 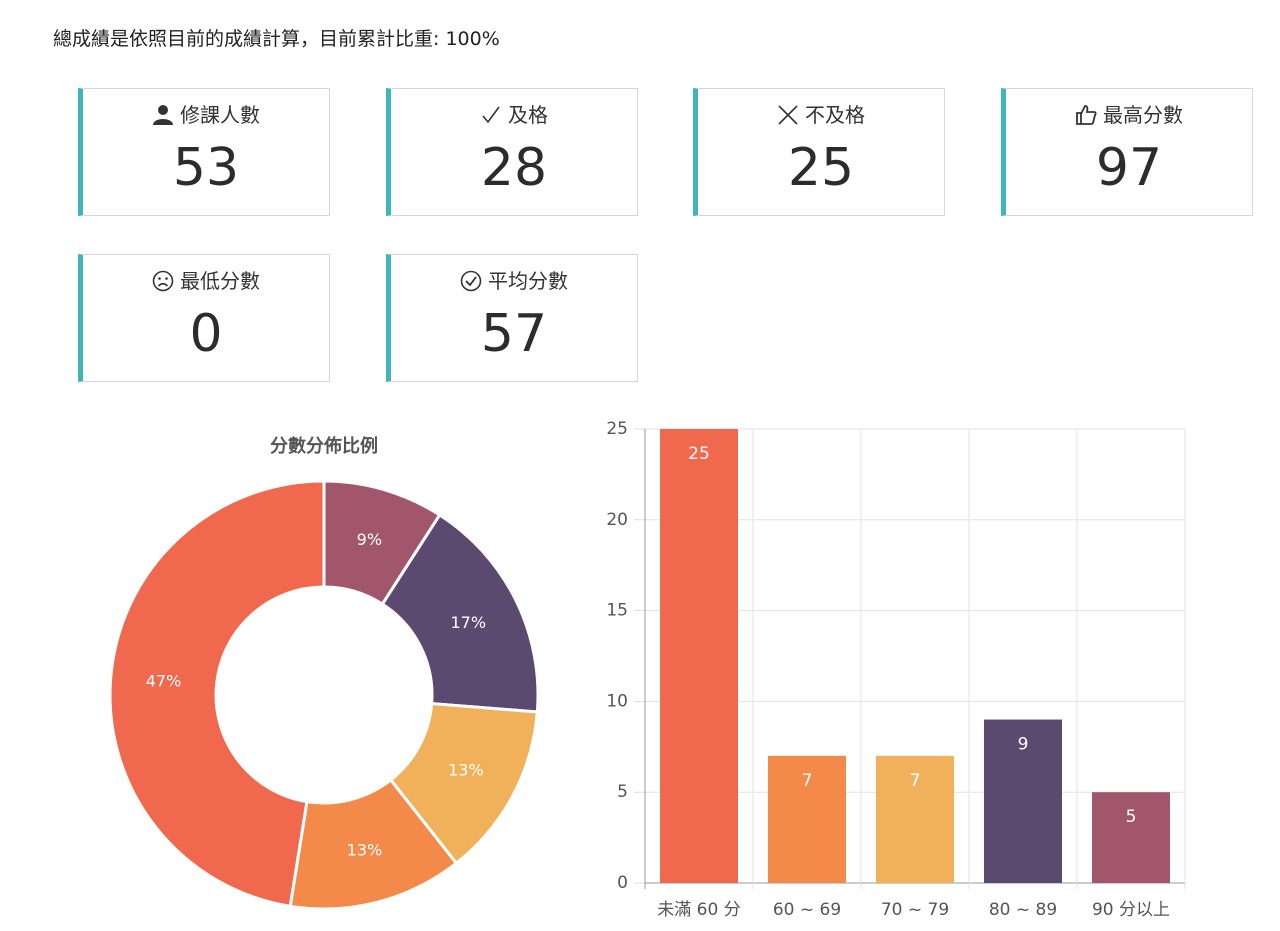 I want to click on x-tick-label: 60 ~ 69, so click(x=807, y=910).